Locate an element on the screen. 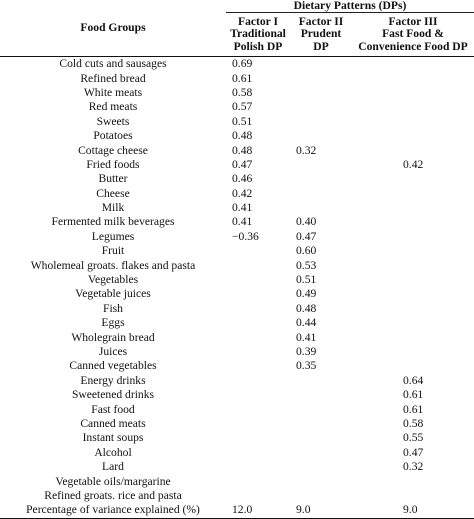 Image resolution: width=474 pixels, height=519 pixels. factor-3-loading: 0.61 is located at coordinates (413, 395).